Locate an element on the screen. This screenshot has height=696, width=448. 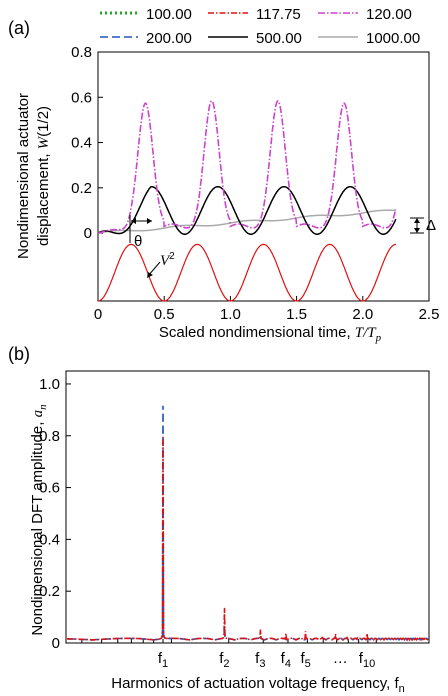
panel-a-ylabel-line1: Nondimensional actuator is located at coordinates (23, 176).